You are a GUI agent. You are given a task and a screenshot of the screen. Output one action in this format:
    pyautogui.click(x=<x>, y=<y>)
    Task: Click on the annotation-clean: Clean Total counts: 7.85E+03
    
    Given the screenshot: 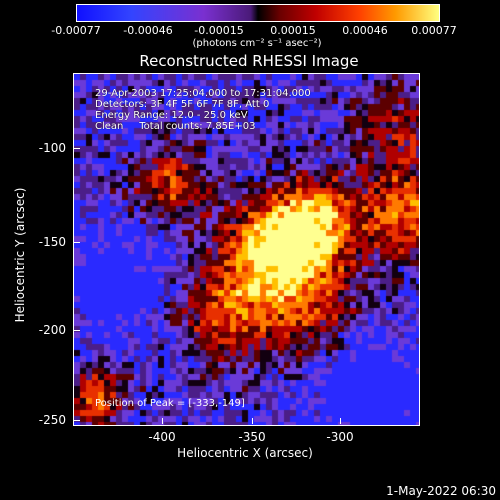 What is the action you would take?
    pyautogui.click(x=175, y=126)
    